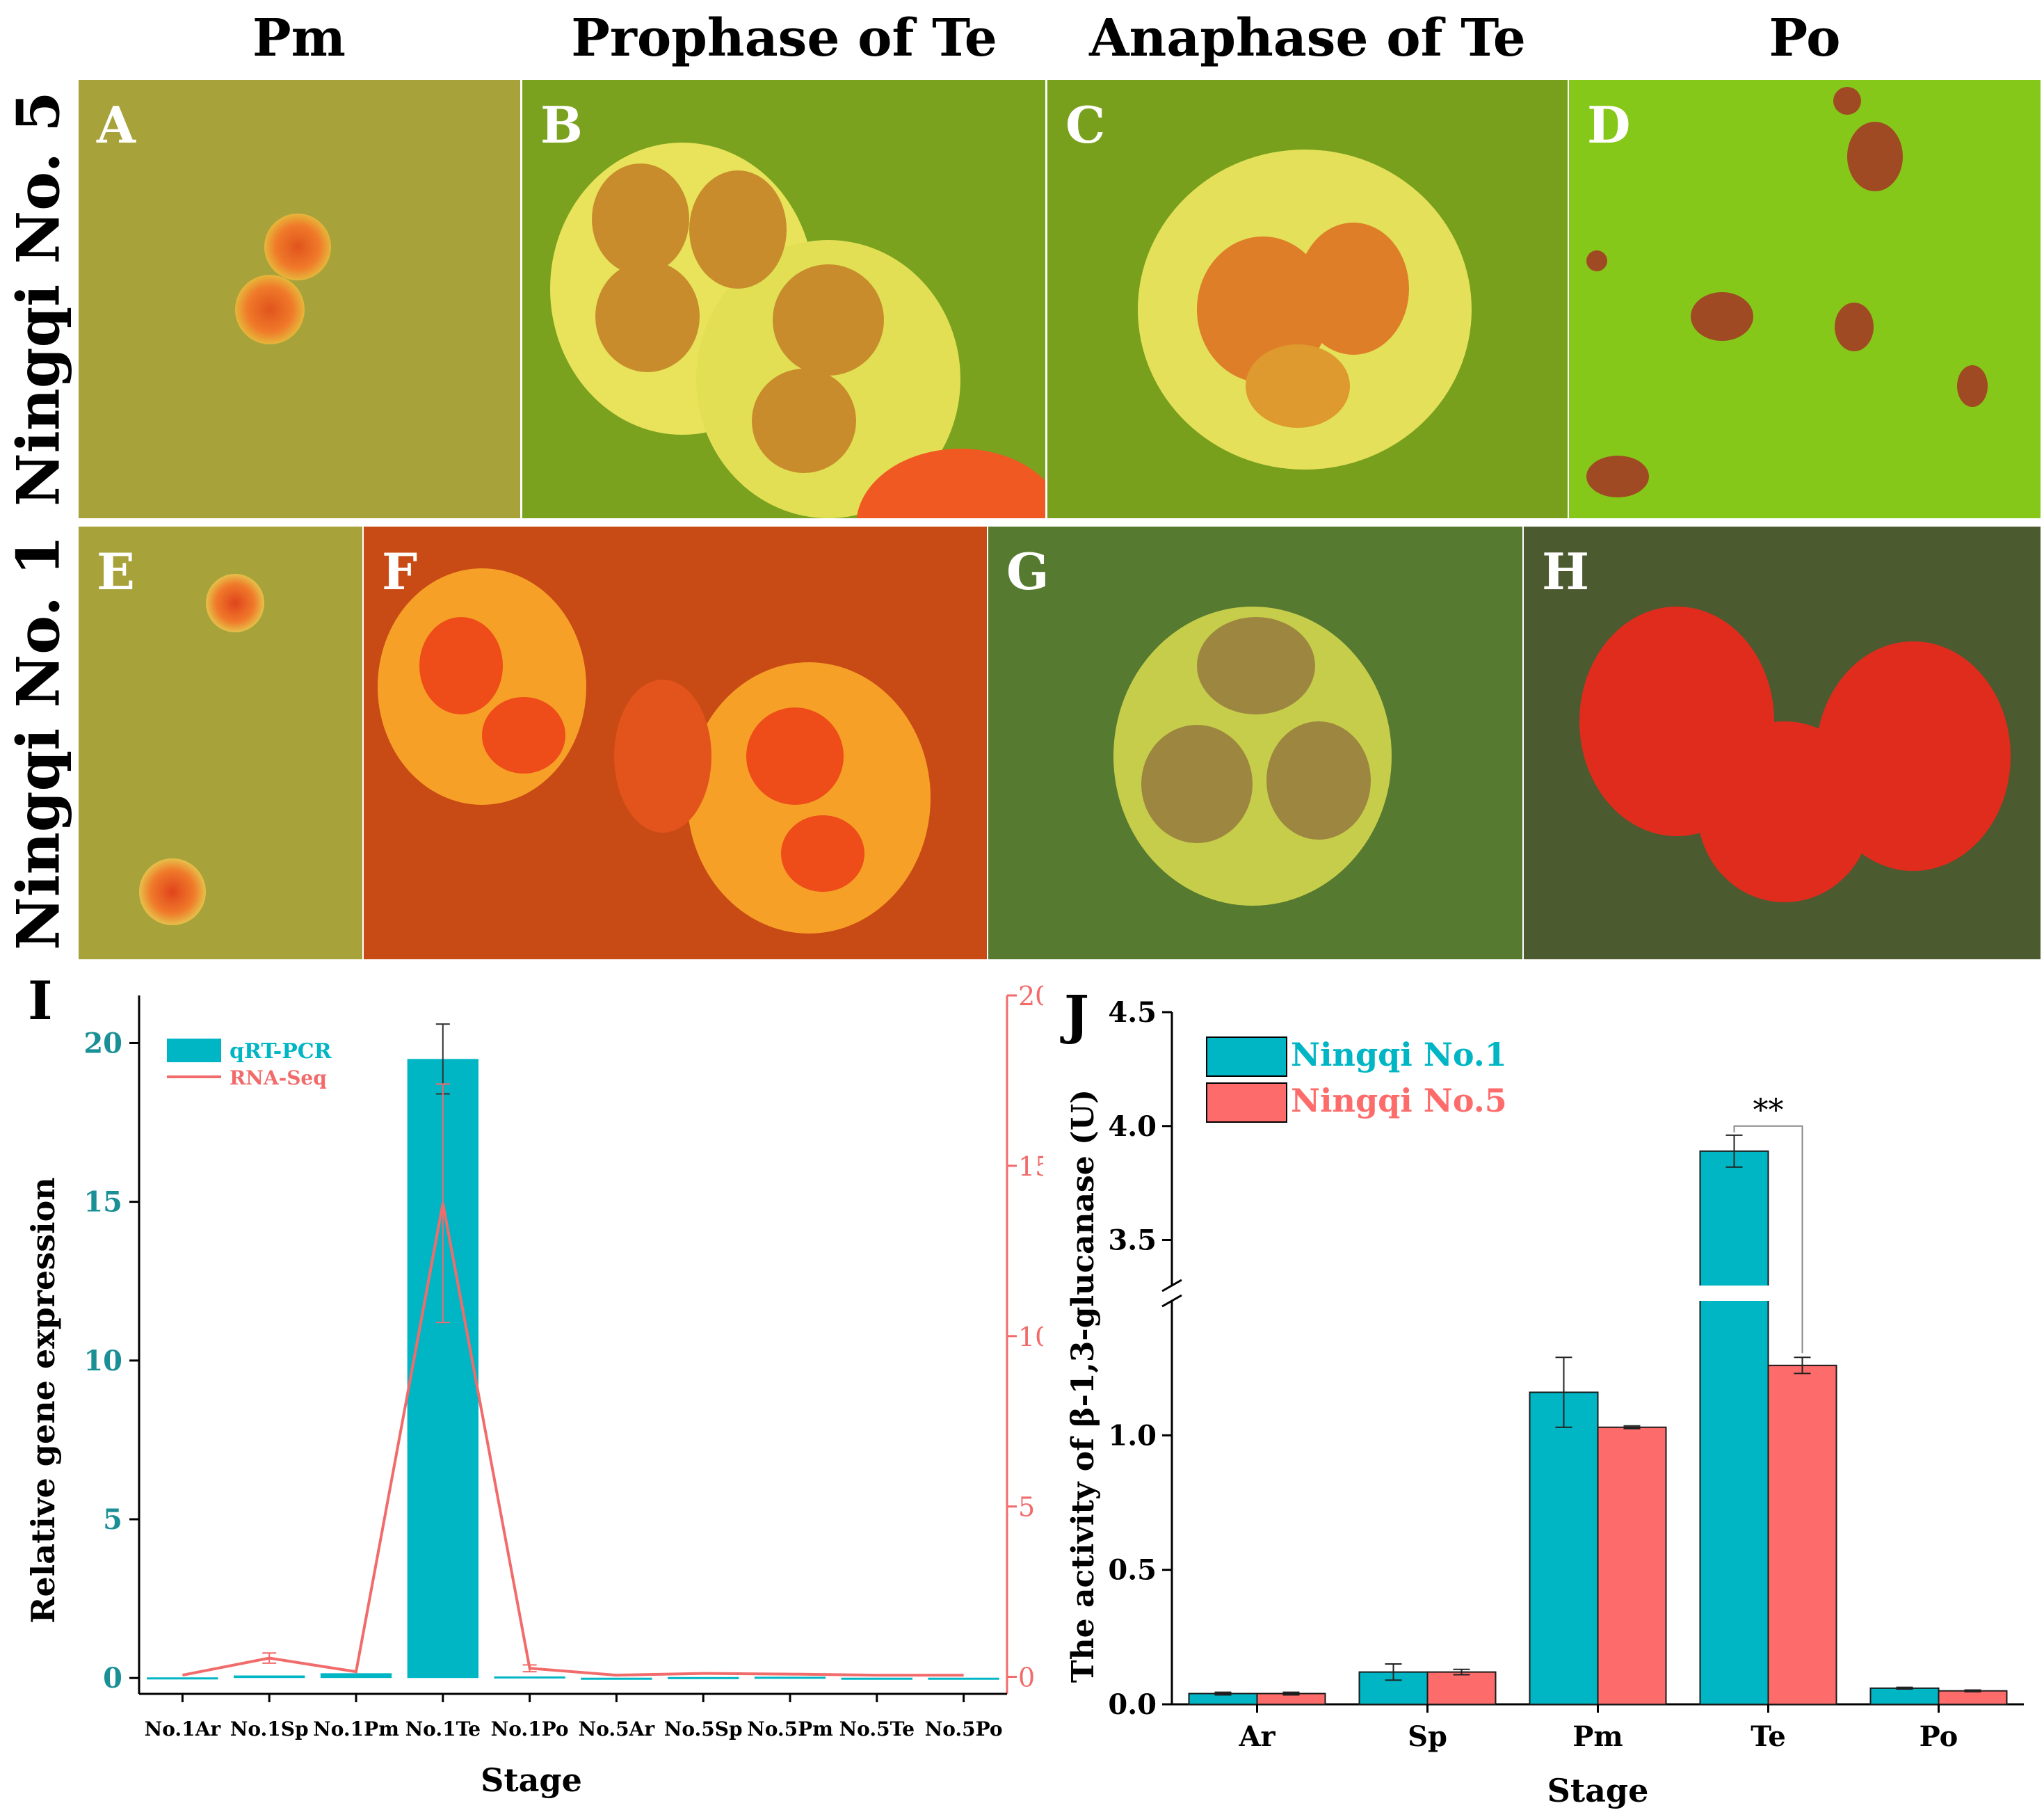 The image size is (2044, 1817). Describe the element at coordinates (183, 1729) in the screenshot. I see `x-tick-label: No.1Ar` at that location.